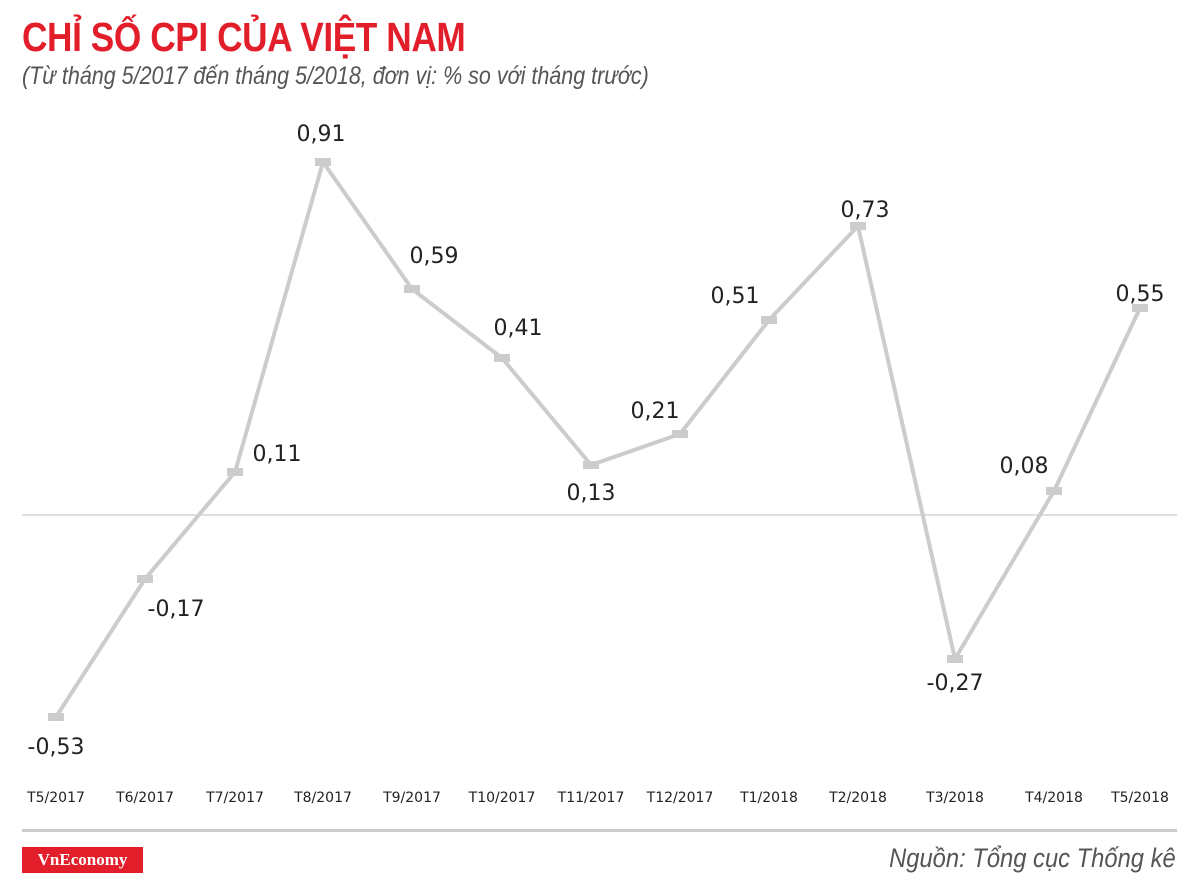 This screenshot has height=885, width=1200. Describe the element at coordinates (434, 256) in the screenshot. I see `data-value-label: 0,59` at that location.